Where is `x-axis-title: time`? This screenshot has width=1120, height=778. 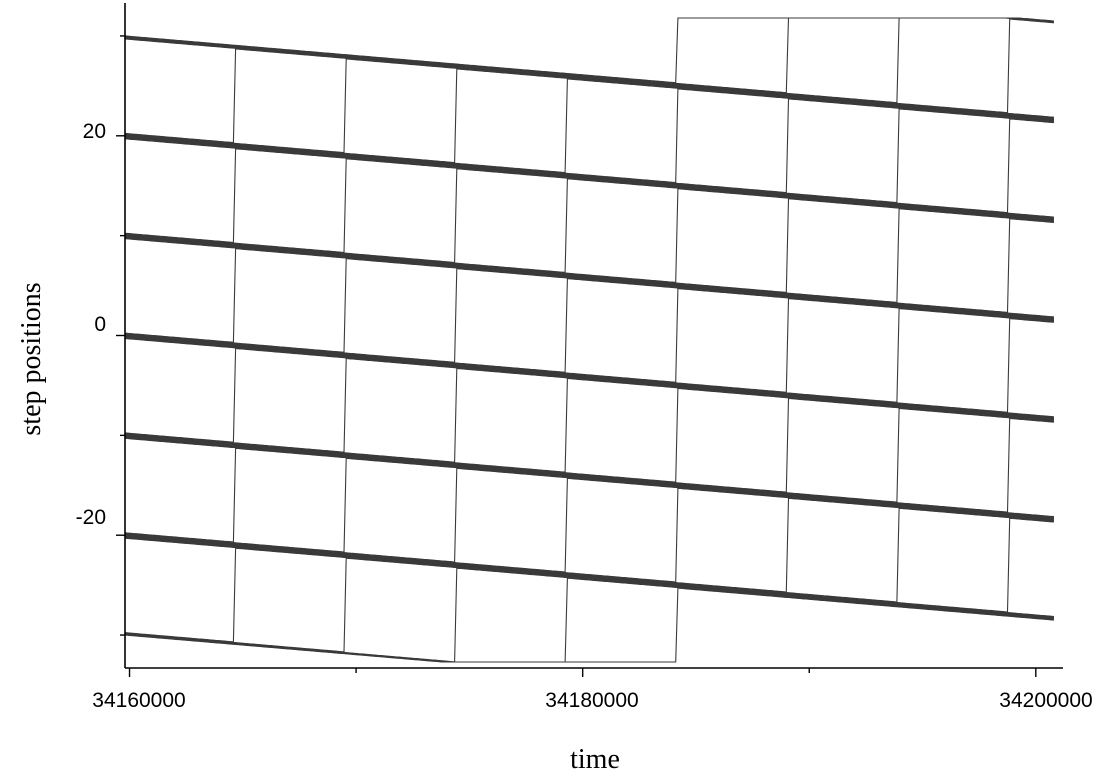
x-axis-title: time is located at coordinates (595, 759).